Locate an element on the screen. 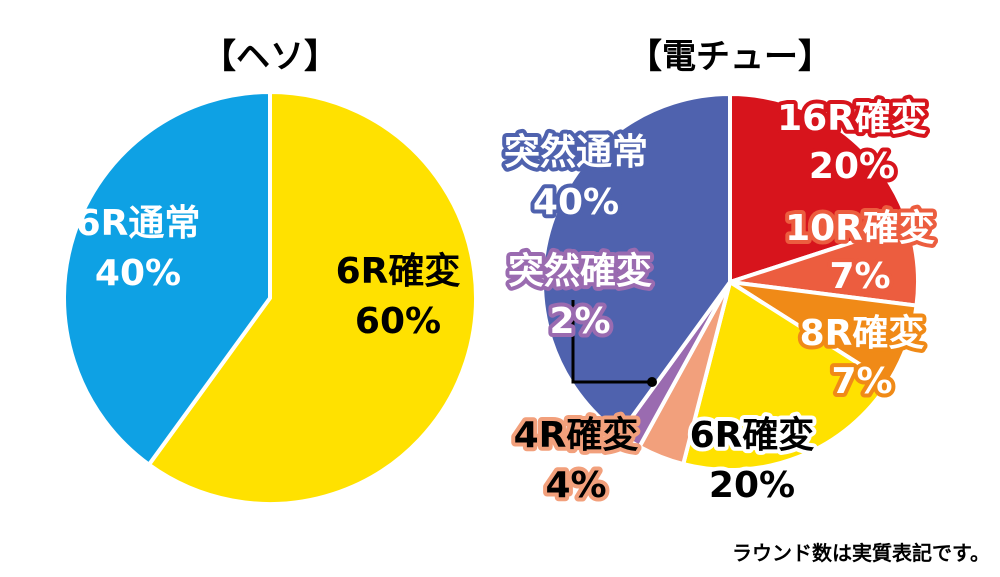 The height and width of the screenshot is (577, 1000). denchu-label-8r-kakuhen-value: 7% is located at coordinates (861, 381).